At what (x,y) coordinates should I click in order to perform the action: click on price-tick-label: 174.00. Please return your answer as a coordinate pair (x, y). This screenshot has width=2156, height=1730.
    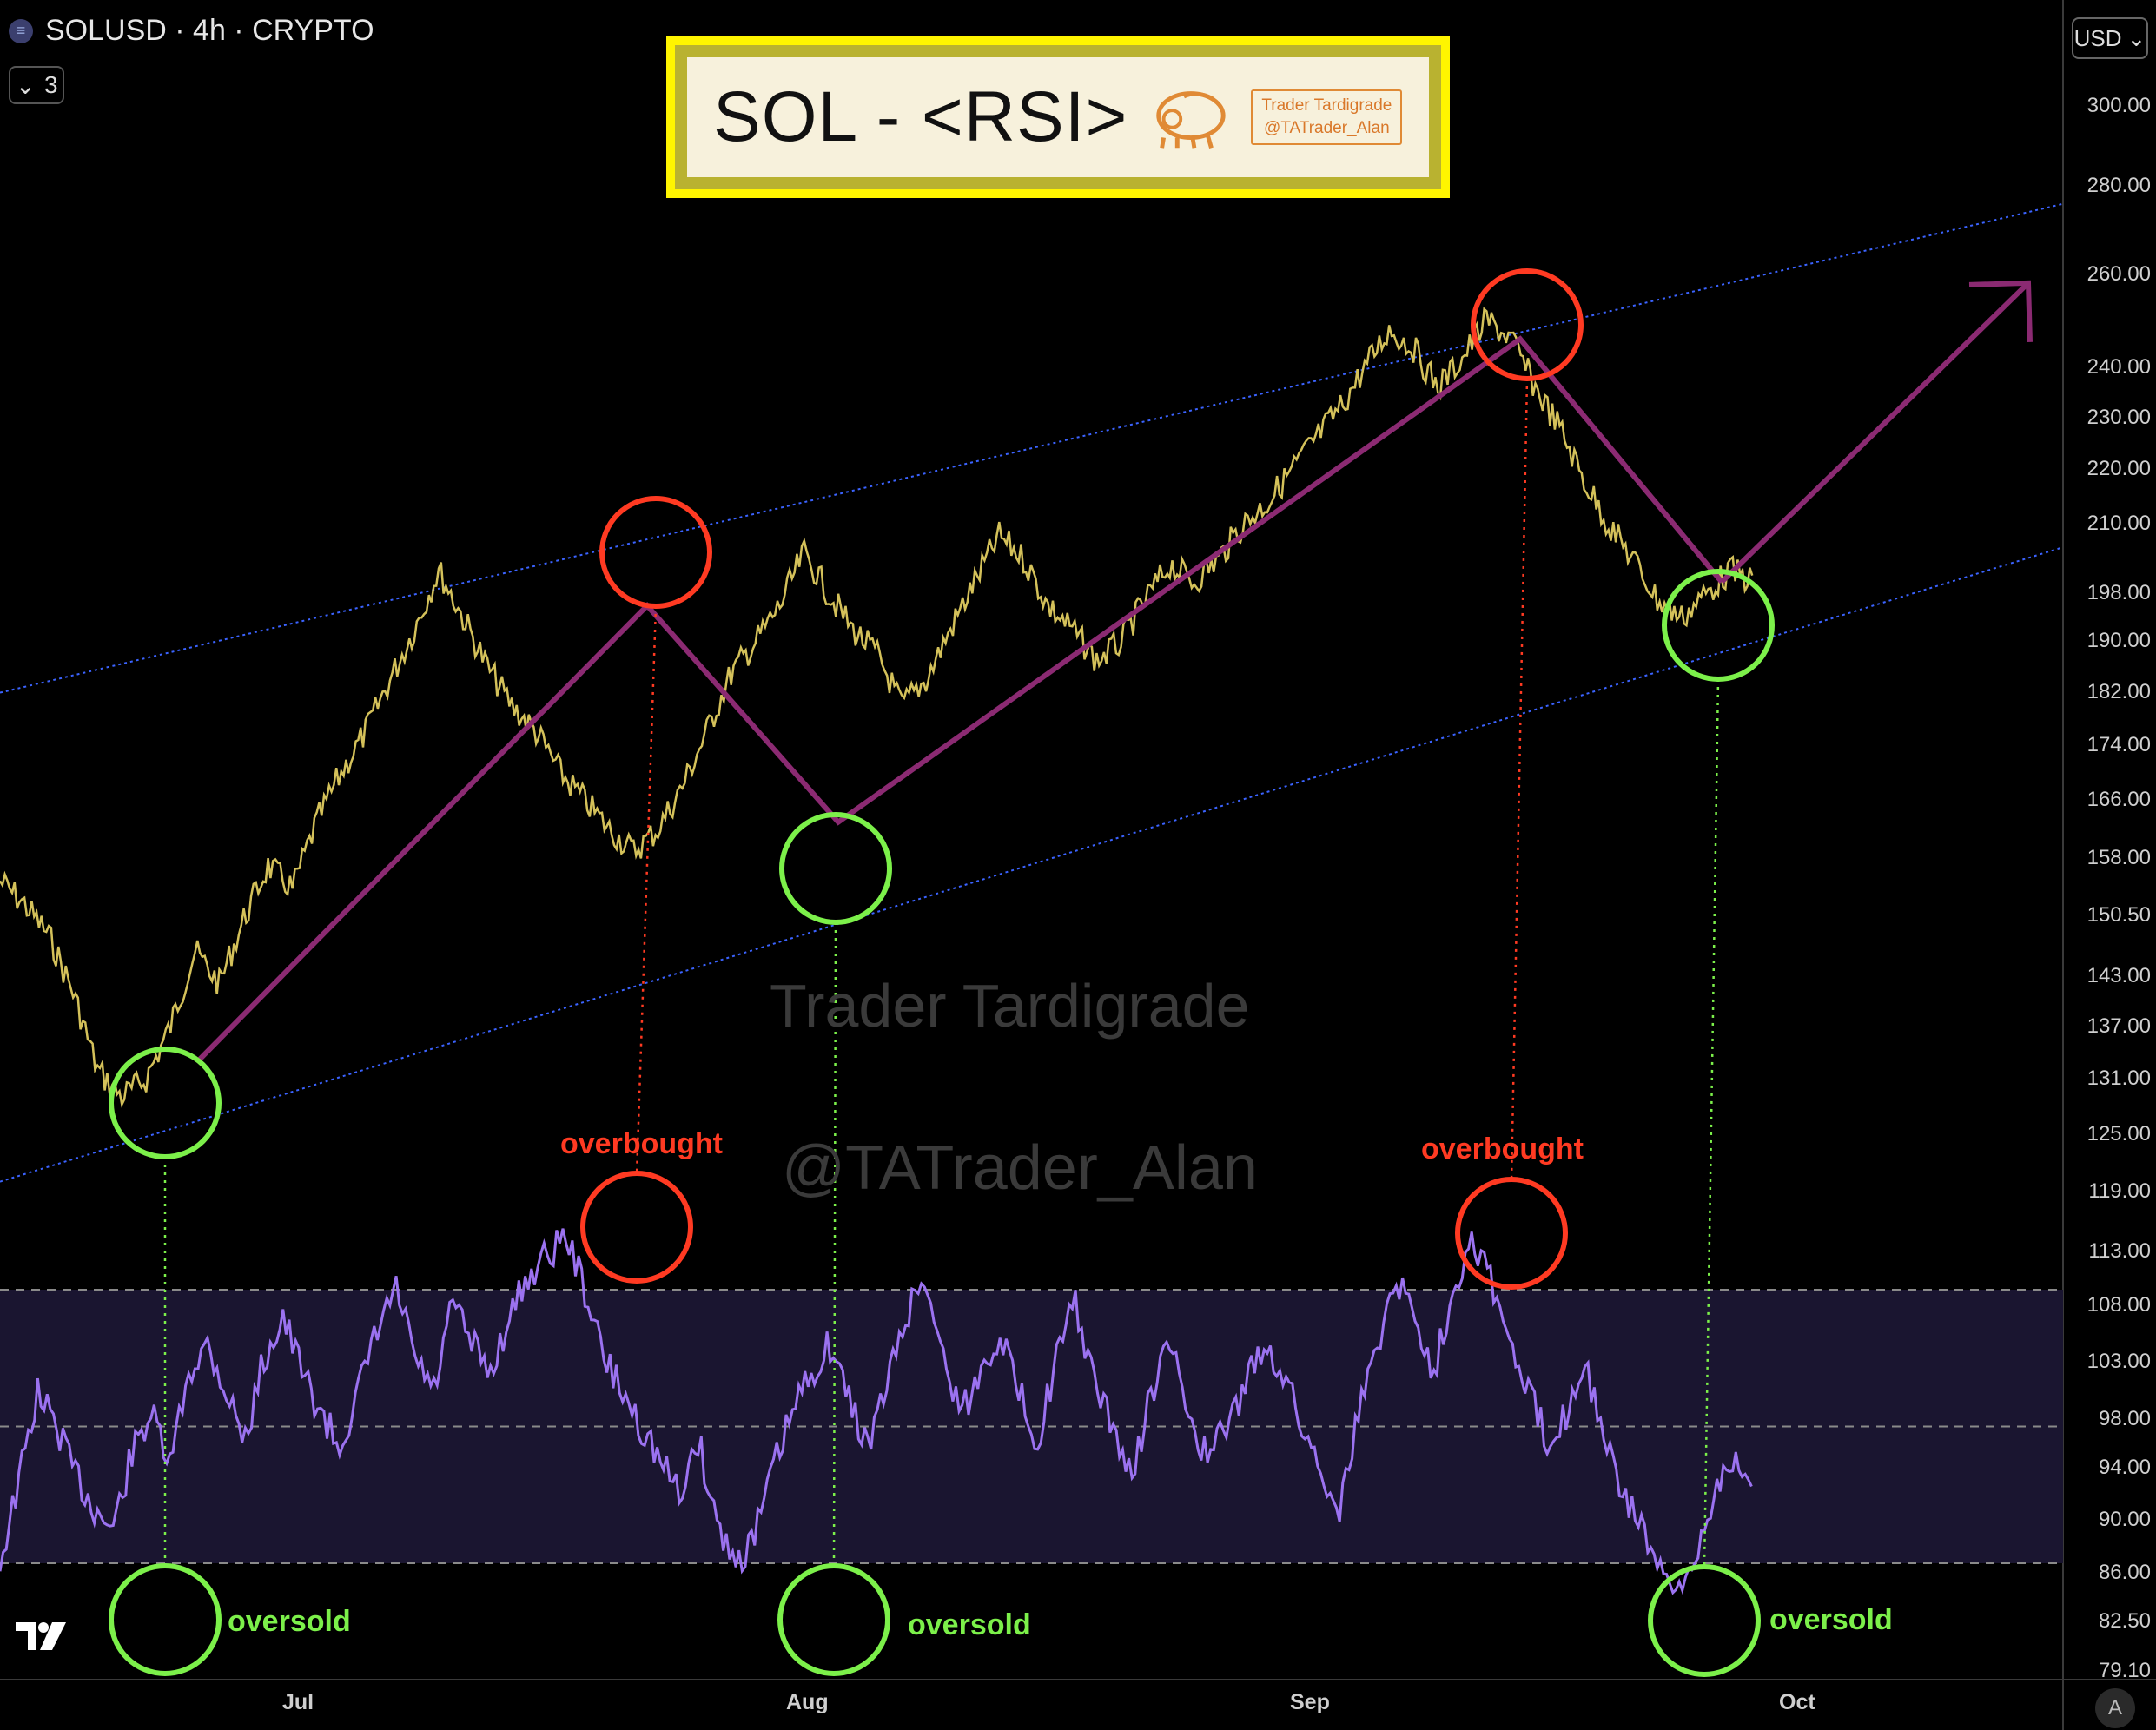
    Looking at the image, I should click on (2119, 745).